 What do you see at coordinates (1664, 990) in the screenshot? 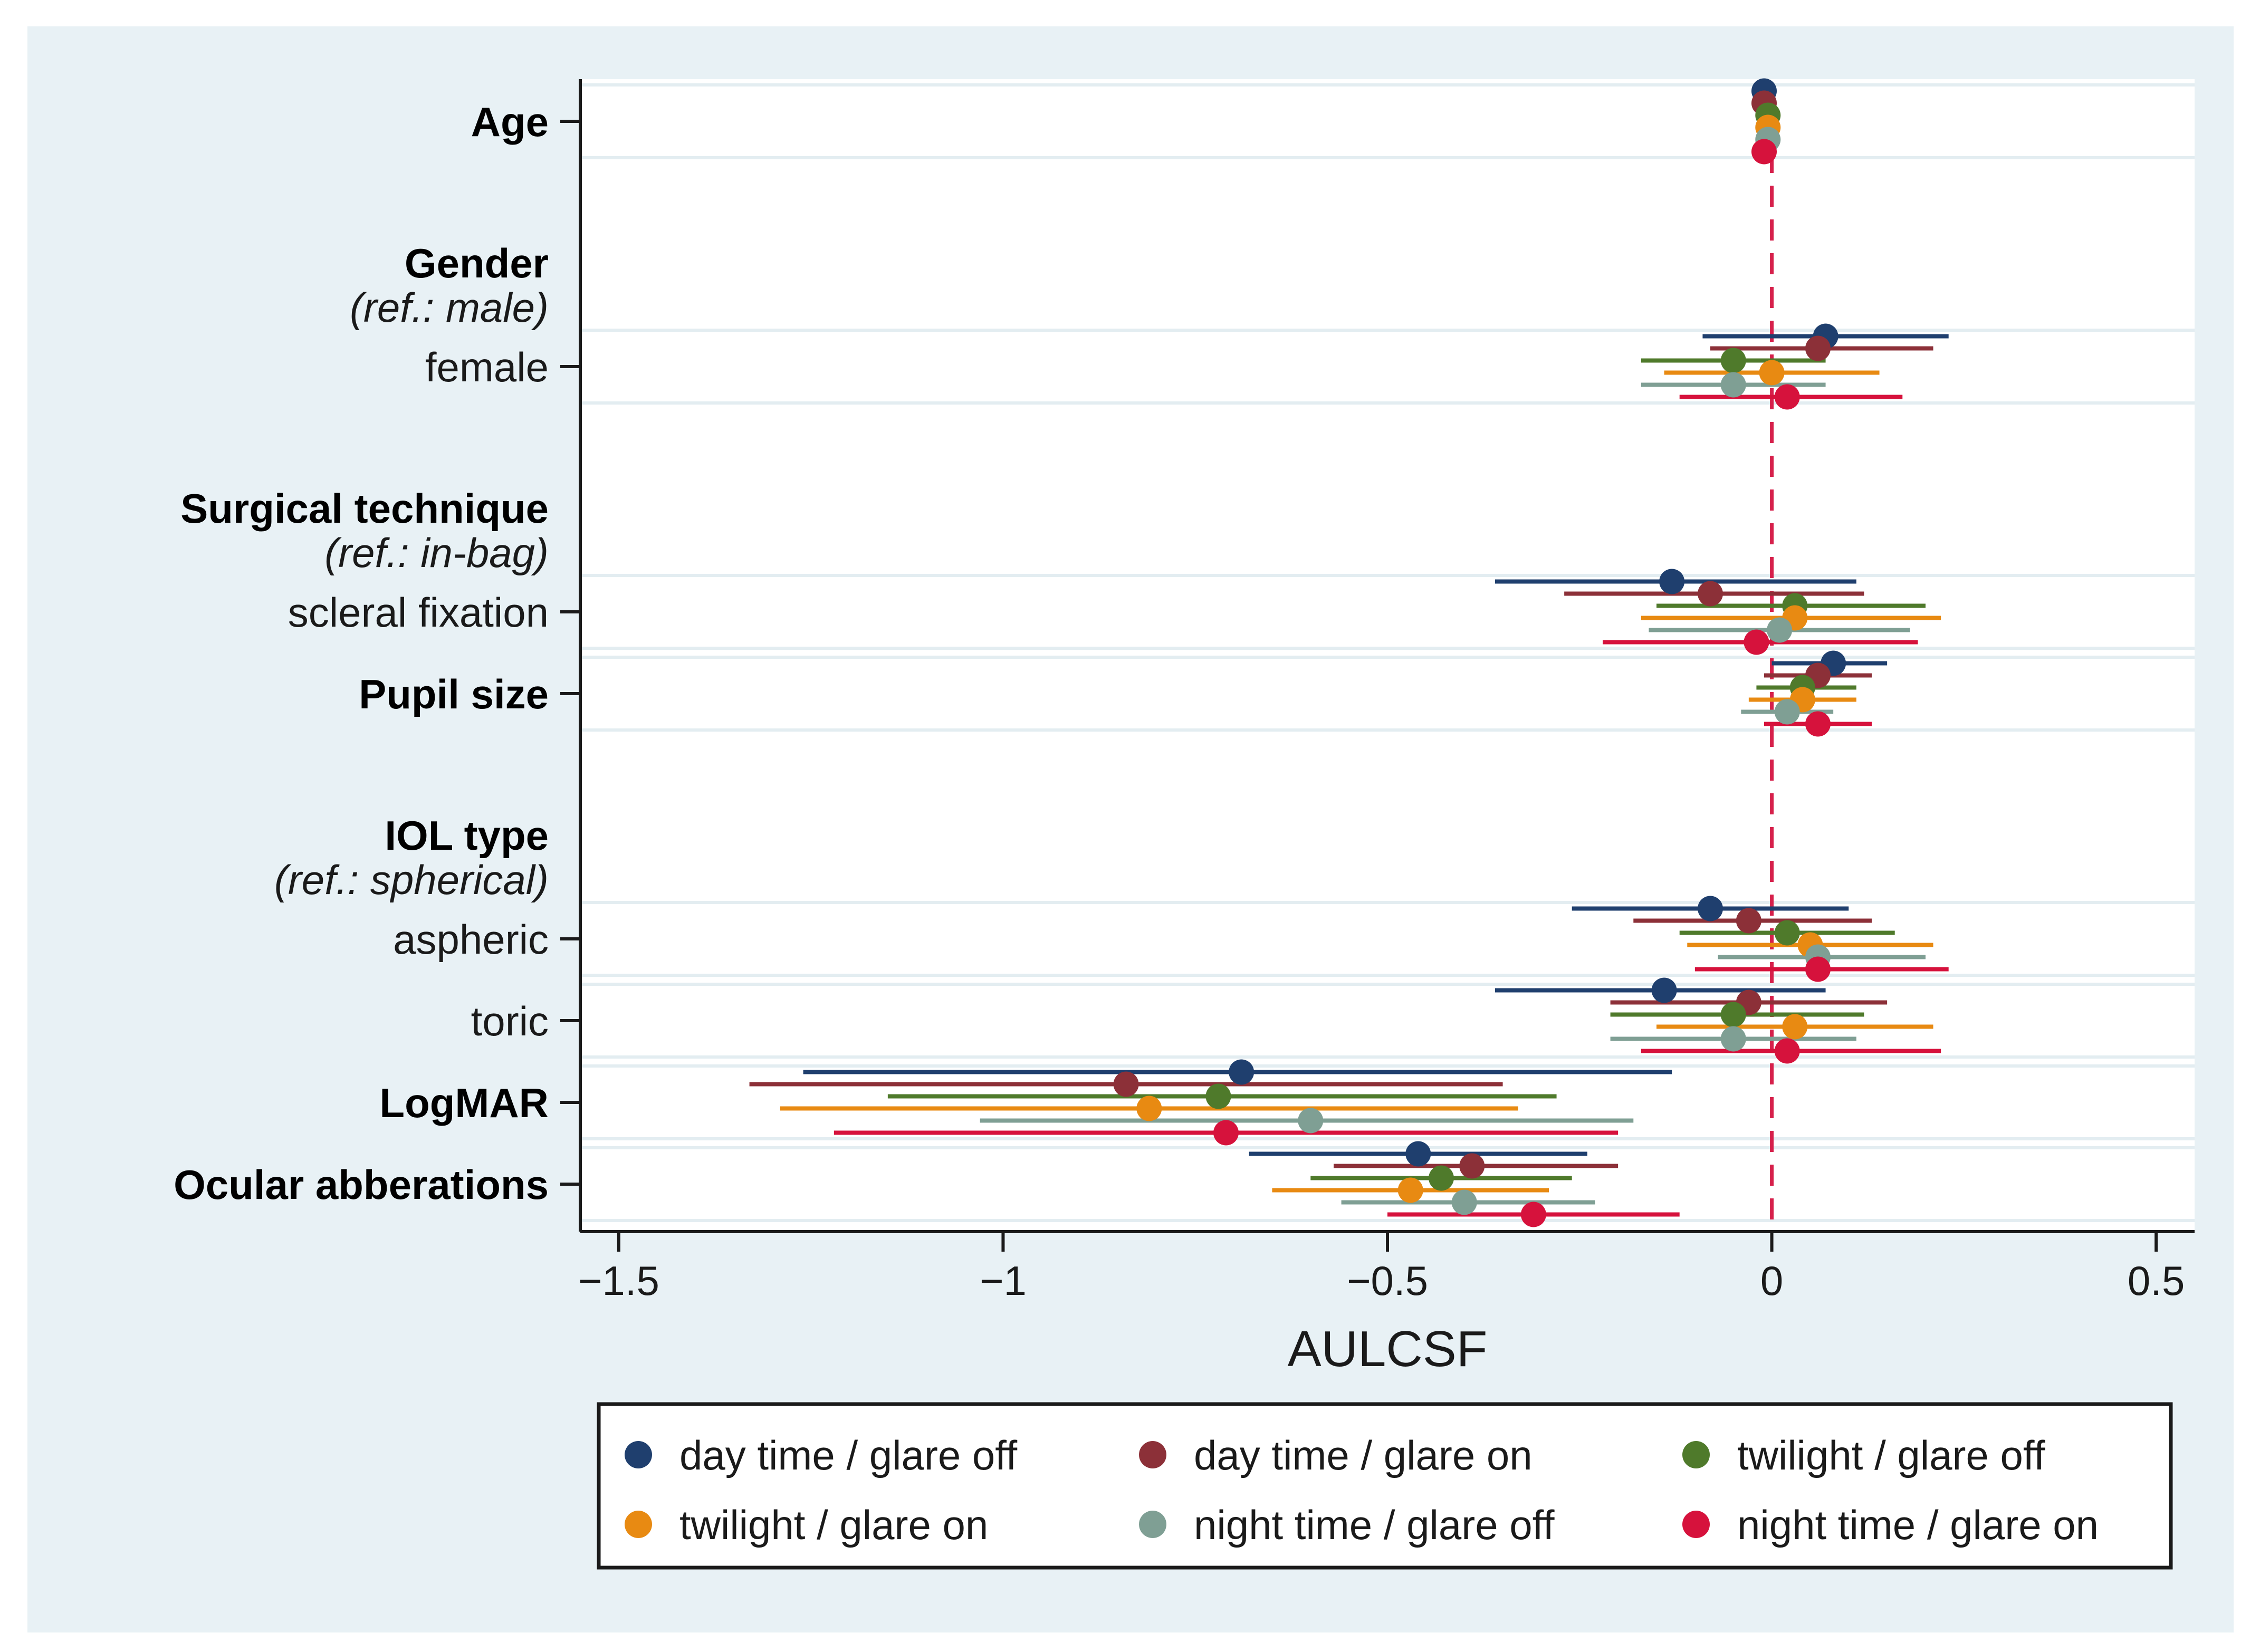
I see `point-row5-series0` at bounding box center [1664, 990].